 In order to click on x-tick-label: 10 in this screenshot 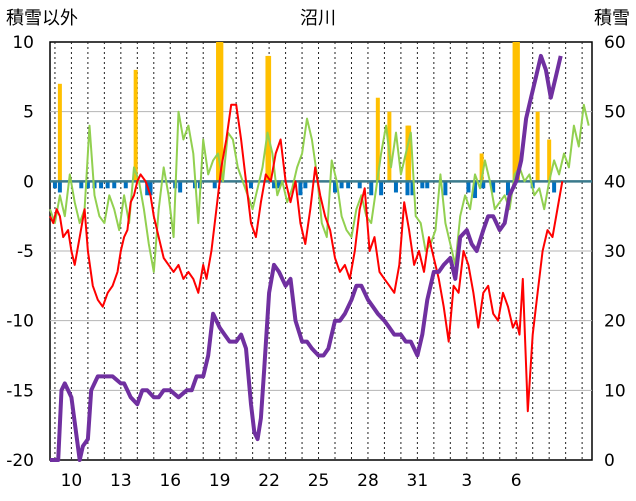, I will do `click(72, 481)`.